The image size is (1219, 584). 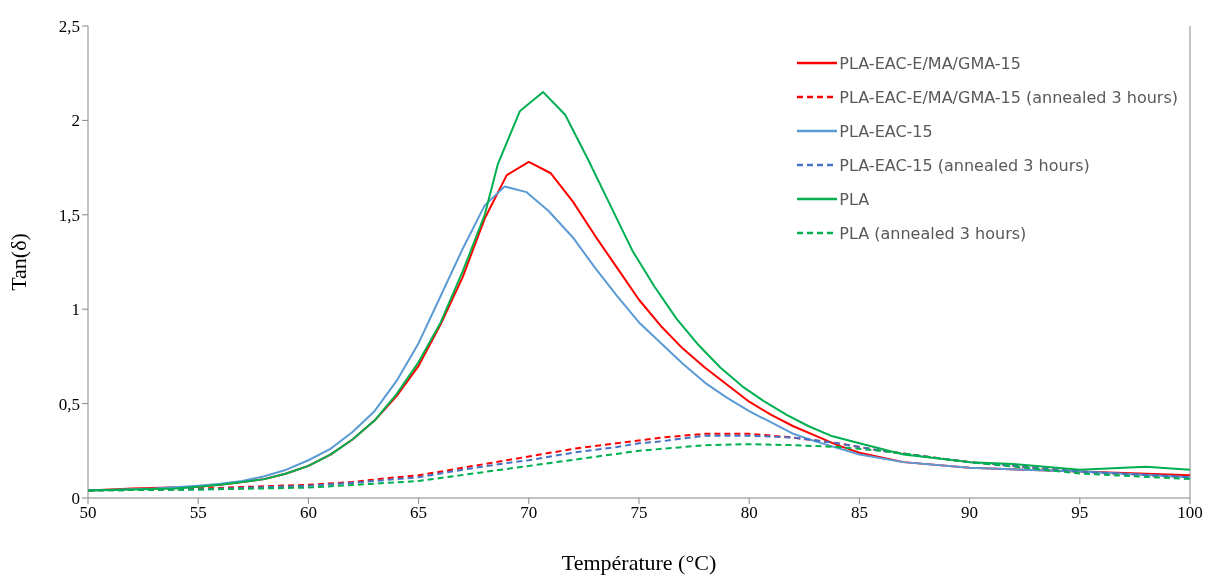 I want to click on x-tick-label: 95, so click(x=1080, y=513).